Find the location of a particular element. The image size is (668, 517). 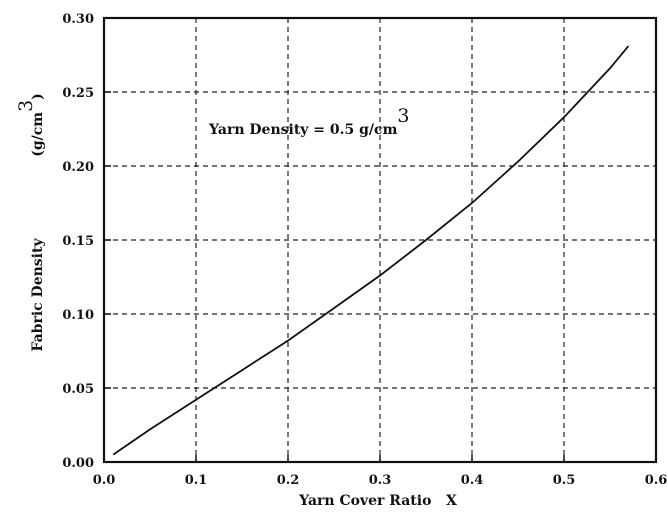

y-unit-close: ) is located at coordinates (38, 96).